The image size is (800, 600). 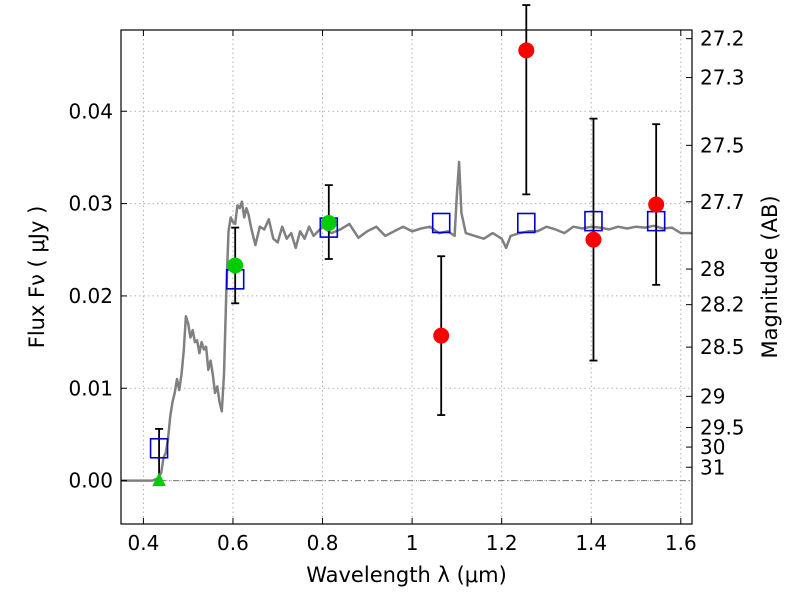 I want to click on right-tick-label: 27.2, so click(x=722, y=39).